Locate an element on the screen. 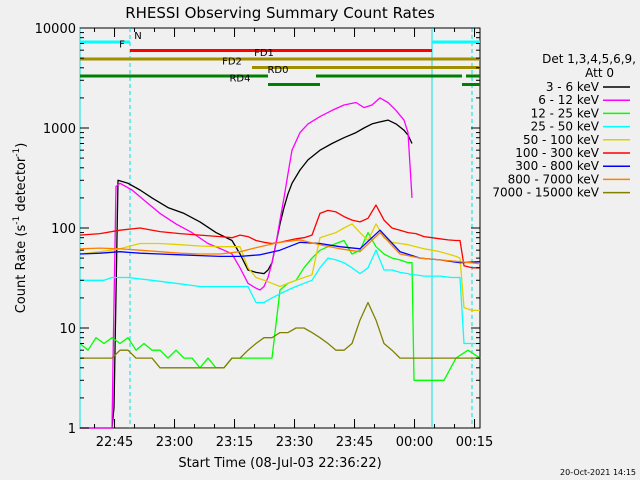  legend-label: 100 - 300 keV is located at coordinates (557, 153).